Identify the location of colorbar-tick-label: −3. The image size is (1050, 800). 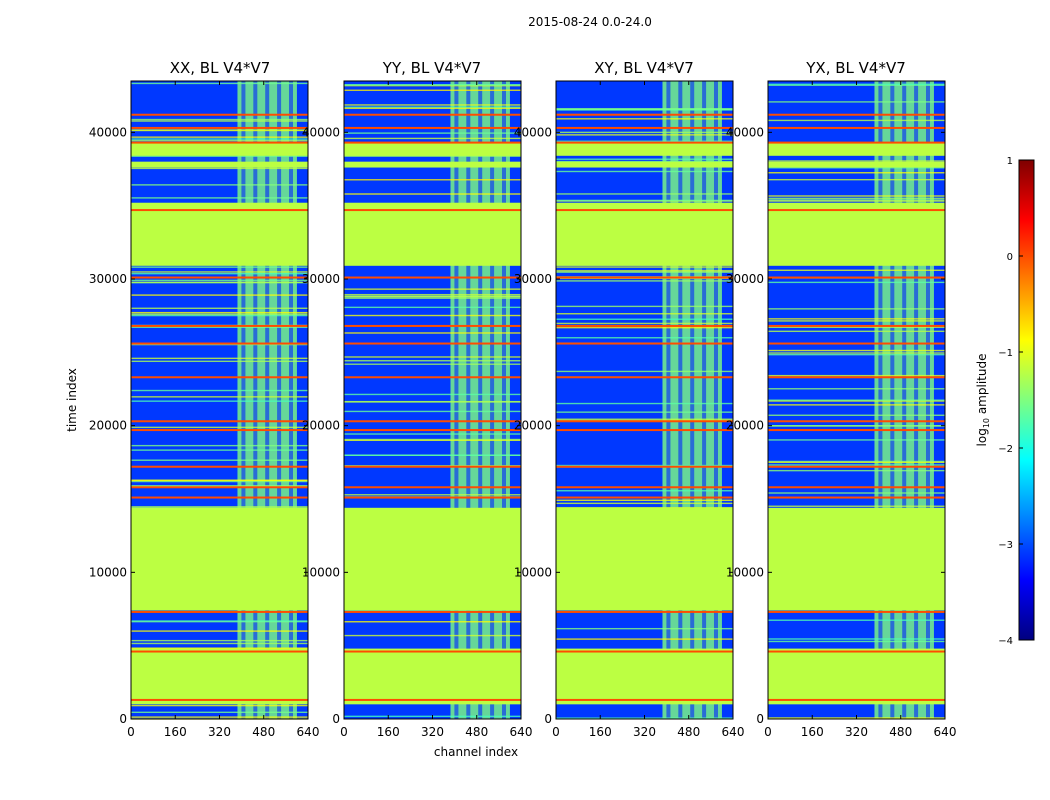
(1005, 545).